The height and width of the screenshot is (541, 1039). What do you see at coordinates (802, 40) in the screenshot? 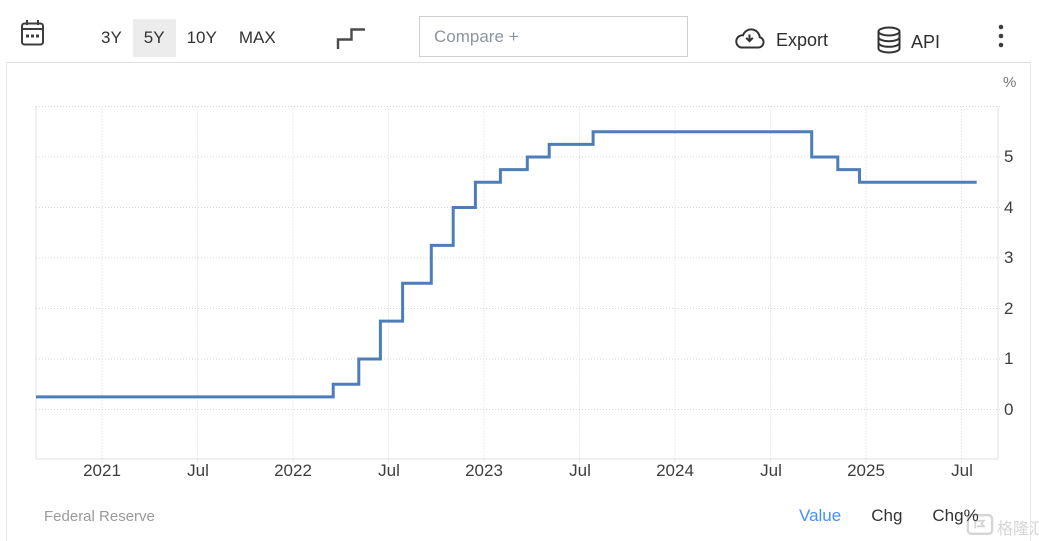
I see `export-label: Export` at bounding box center [802, 40].